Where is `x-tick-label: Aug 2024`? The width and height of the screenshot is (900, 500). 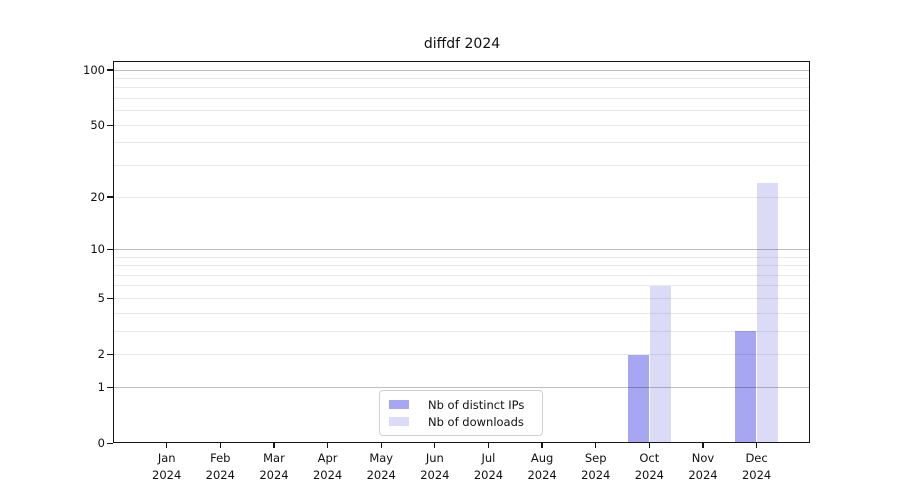 x-tick-label: Aug 2024 is located at coordinates (542, 466).